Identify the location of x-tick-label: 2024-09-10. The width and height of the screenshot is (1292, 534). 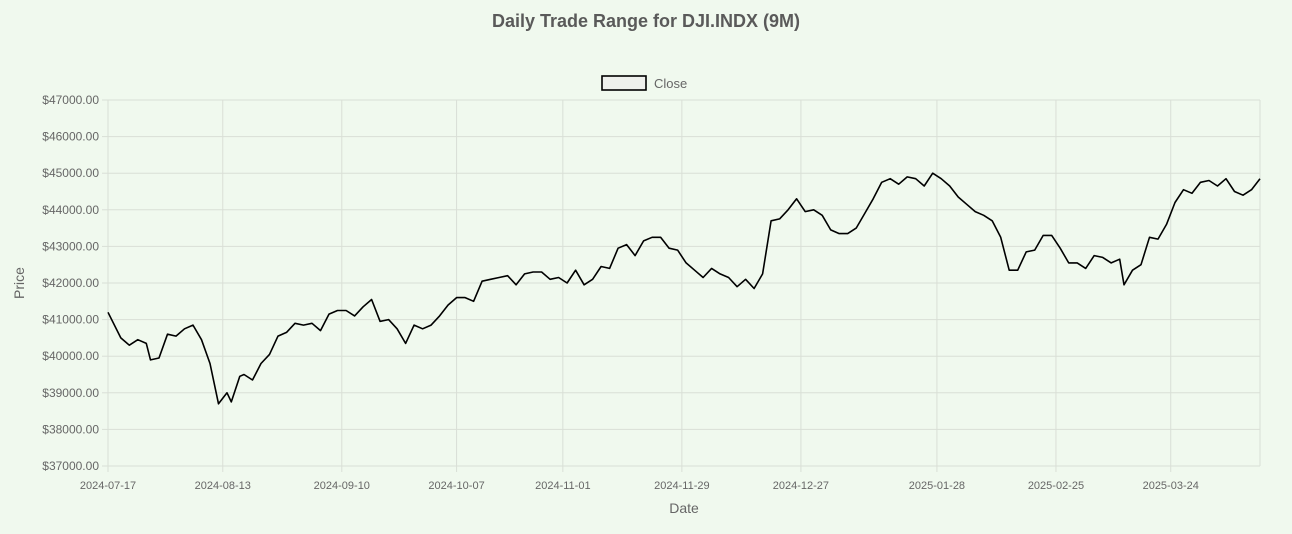
(342, 486).